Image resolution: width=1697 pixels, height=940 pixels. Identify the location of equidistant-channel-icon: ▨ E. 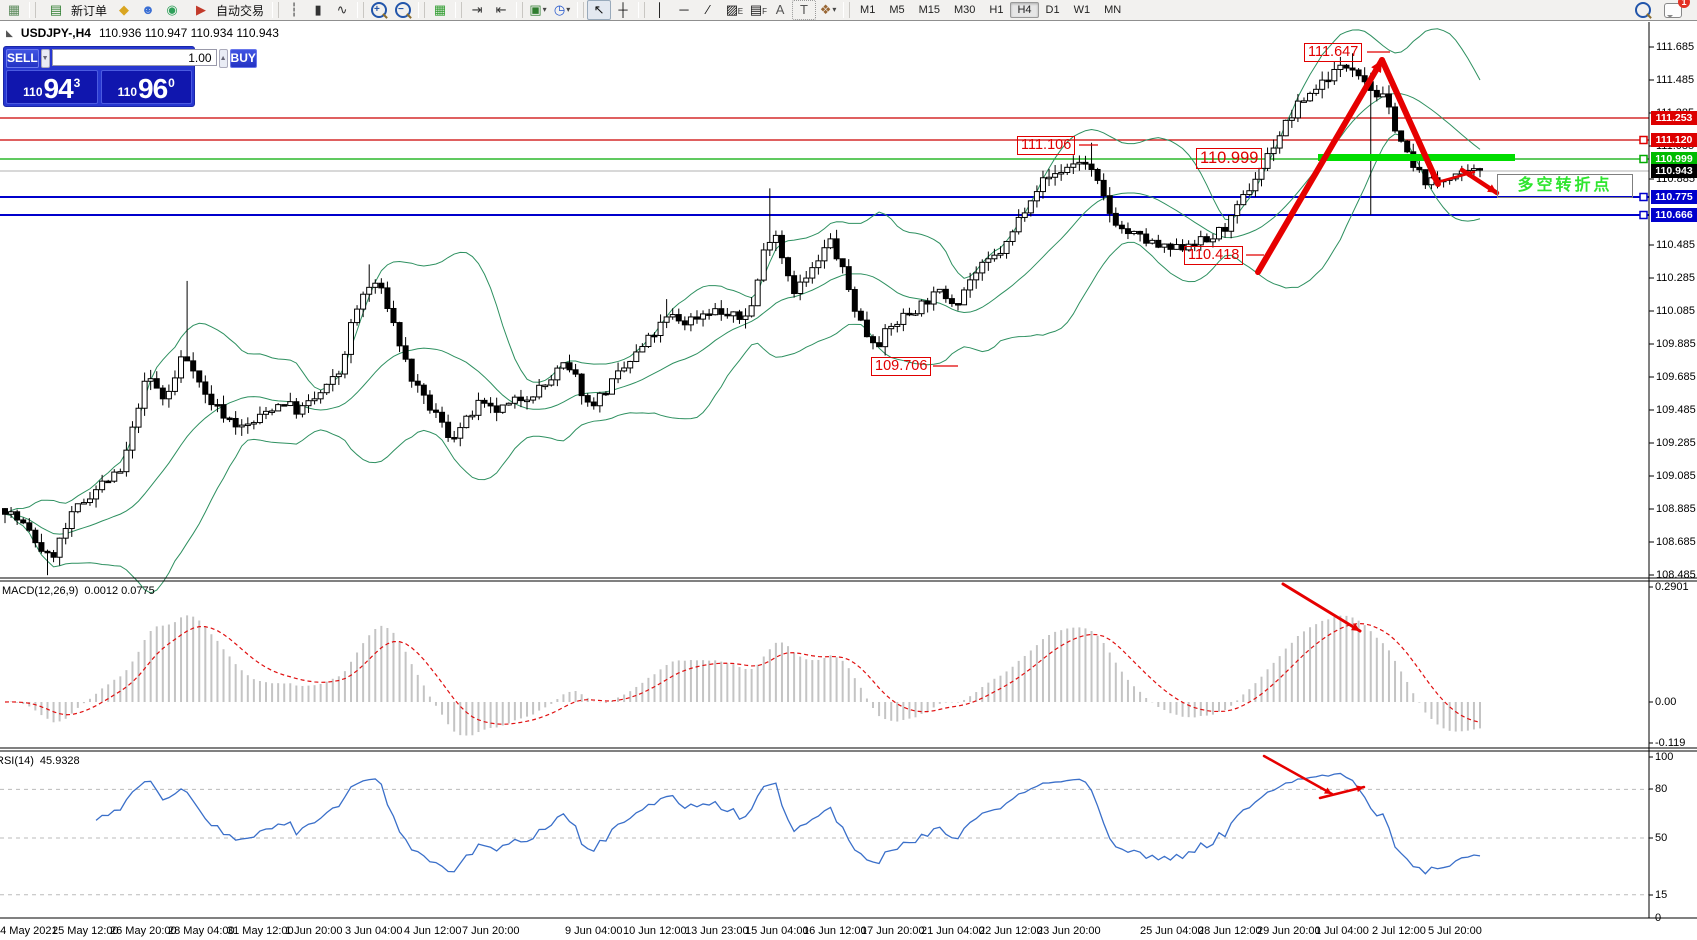
(734, 9).